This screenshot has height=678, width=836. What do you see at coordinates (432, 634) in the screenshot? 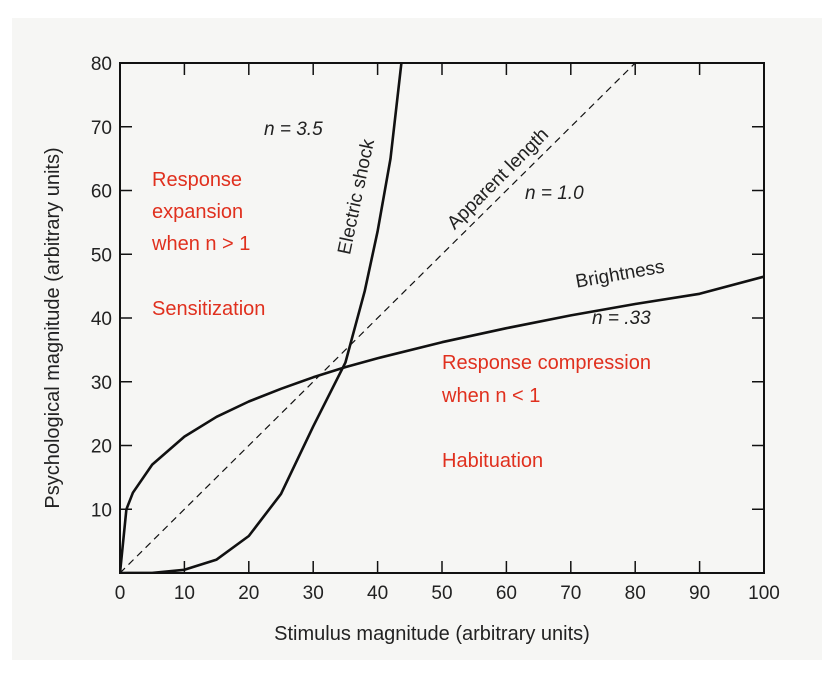
I see `x-axis-title: Stimulus magnitude (arbitrary units)` at bounding box center [432, 634].